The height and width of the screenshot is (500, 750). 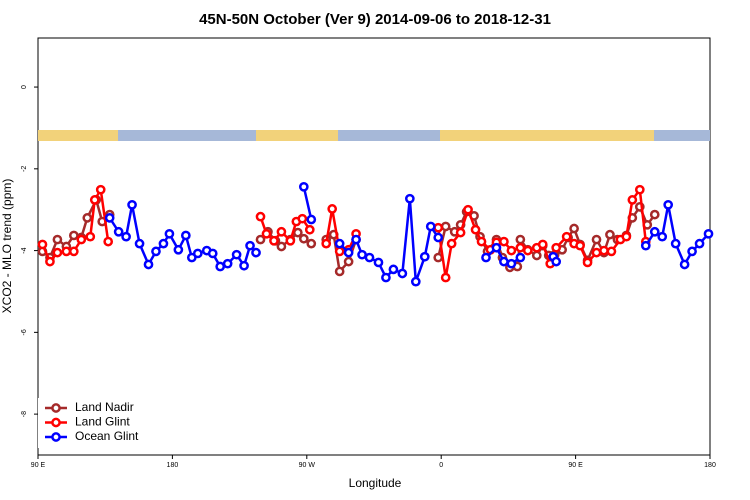 I want to click on legend-label: Ocean Glint, so click(x=107, y=436).